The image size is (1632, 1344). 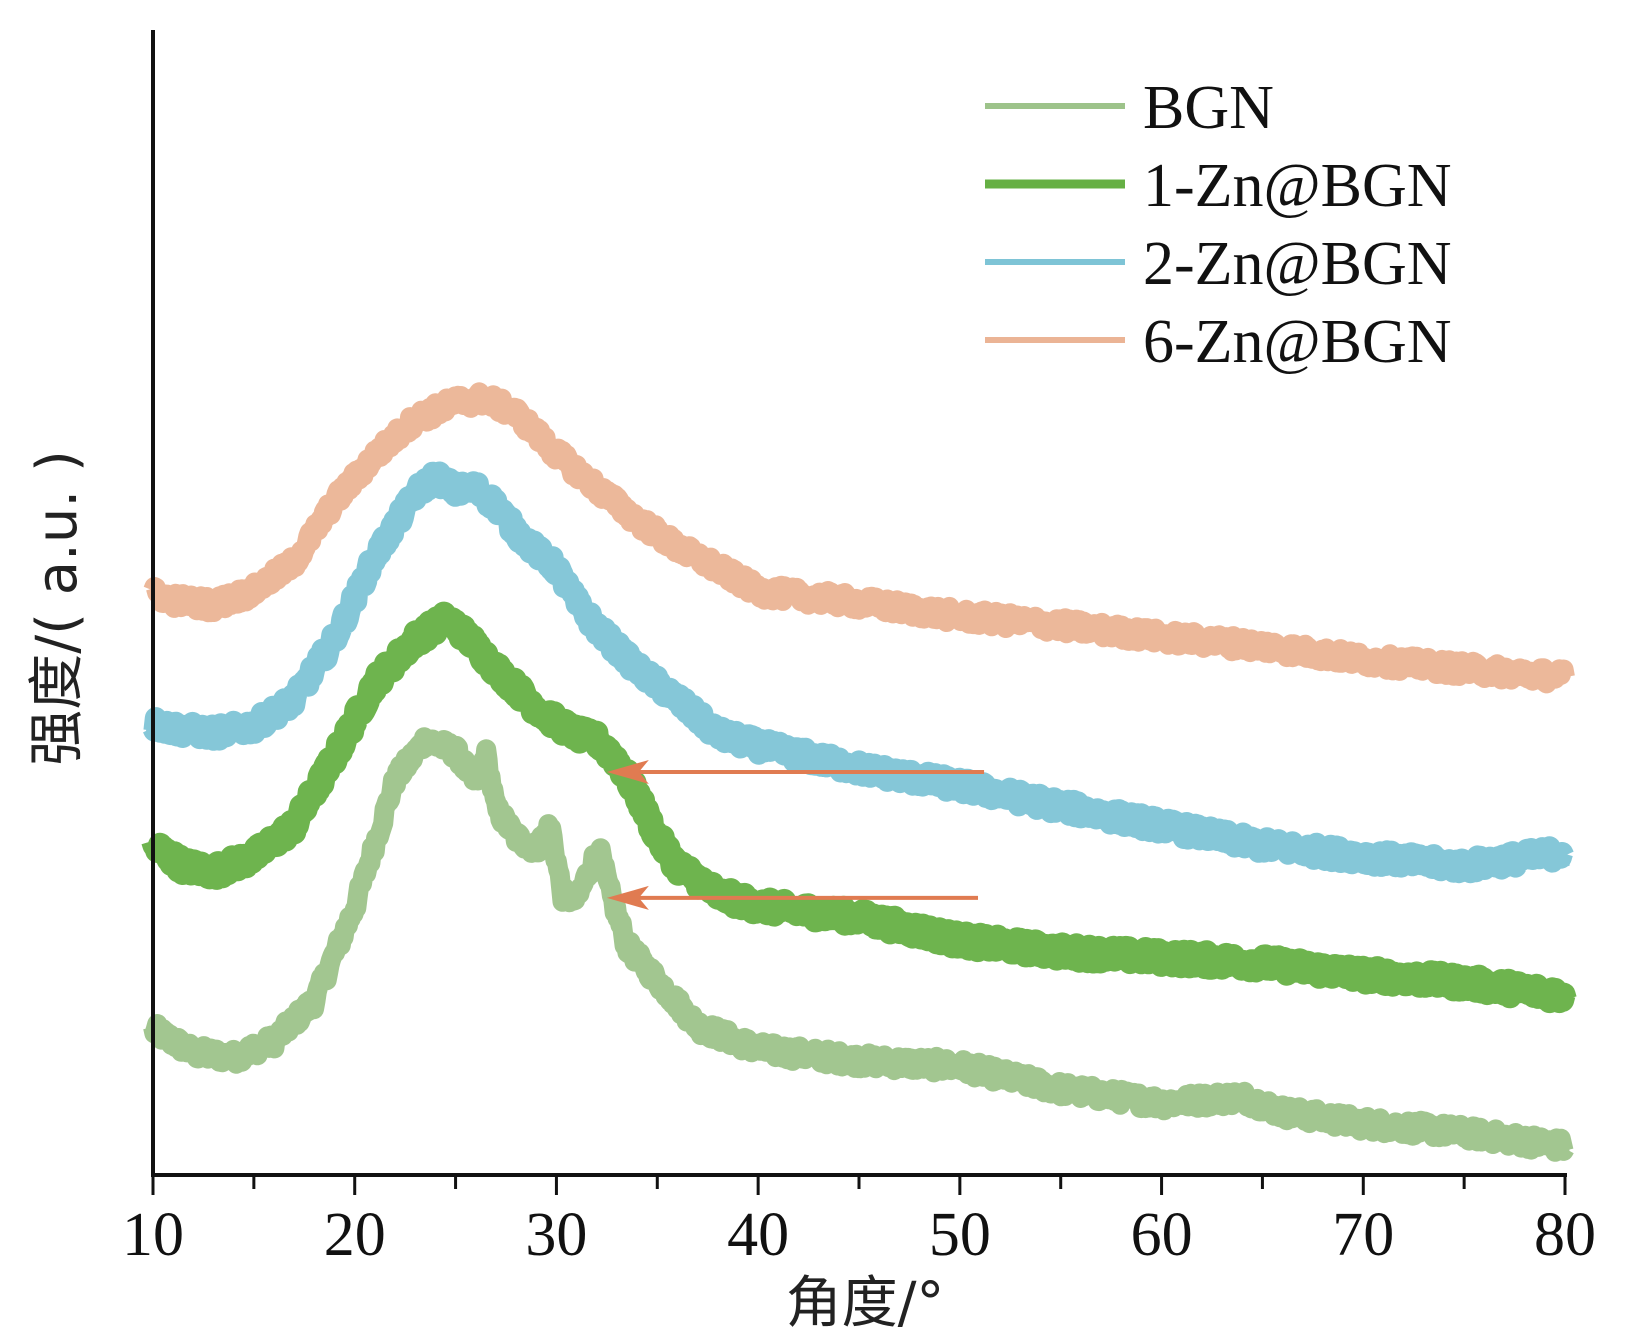 I want to click on x-tick-label: 30, so click(x=556, y=1235).